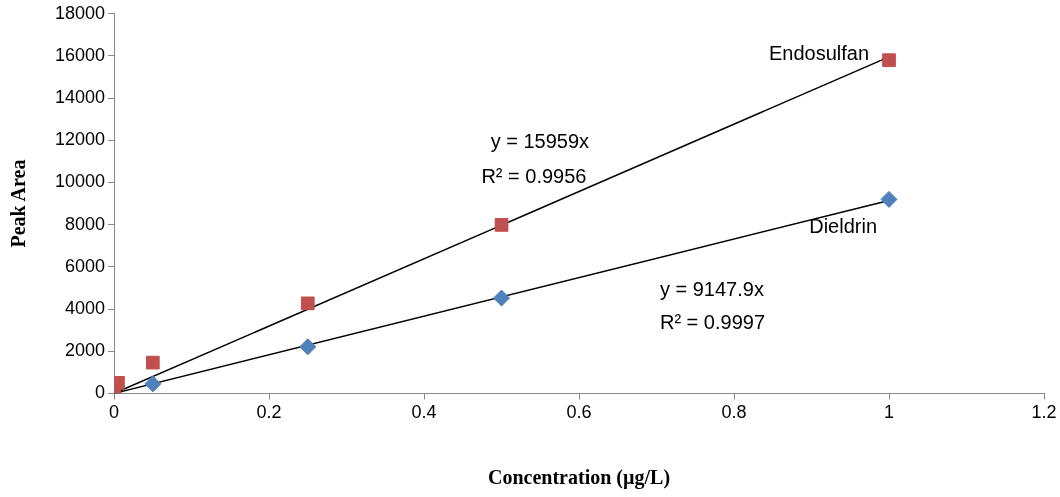  Describe the element at coordinates (579, 478) in the screenshot. I see `x-axis-title: Concentration (µg/L)` at that location.